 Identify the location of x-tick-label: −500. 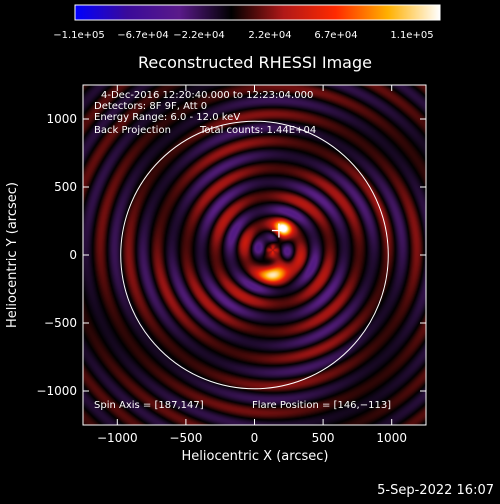
(185, 438).